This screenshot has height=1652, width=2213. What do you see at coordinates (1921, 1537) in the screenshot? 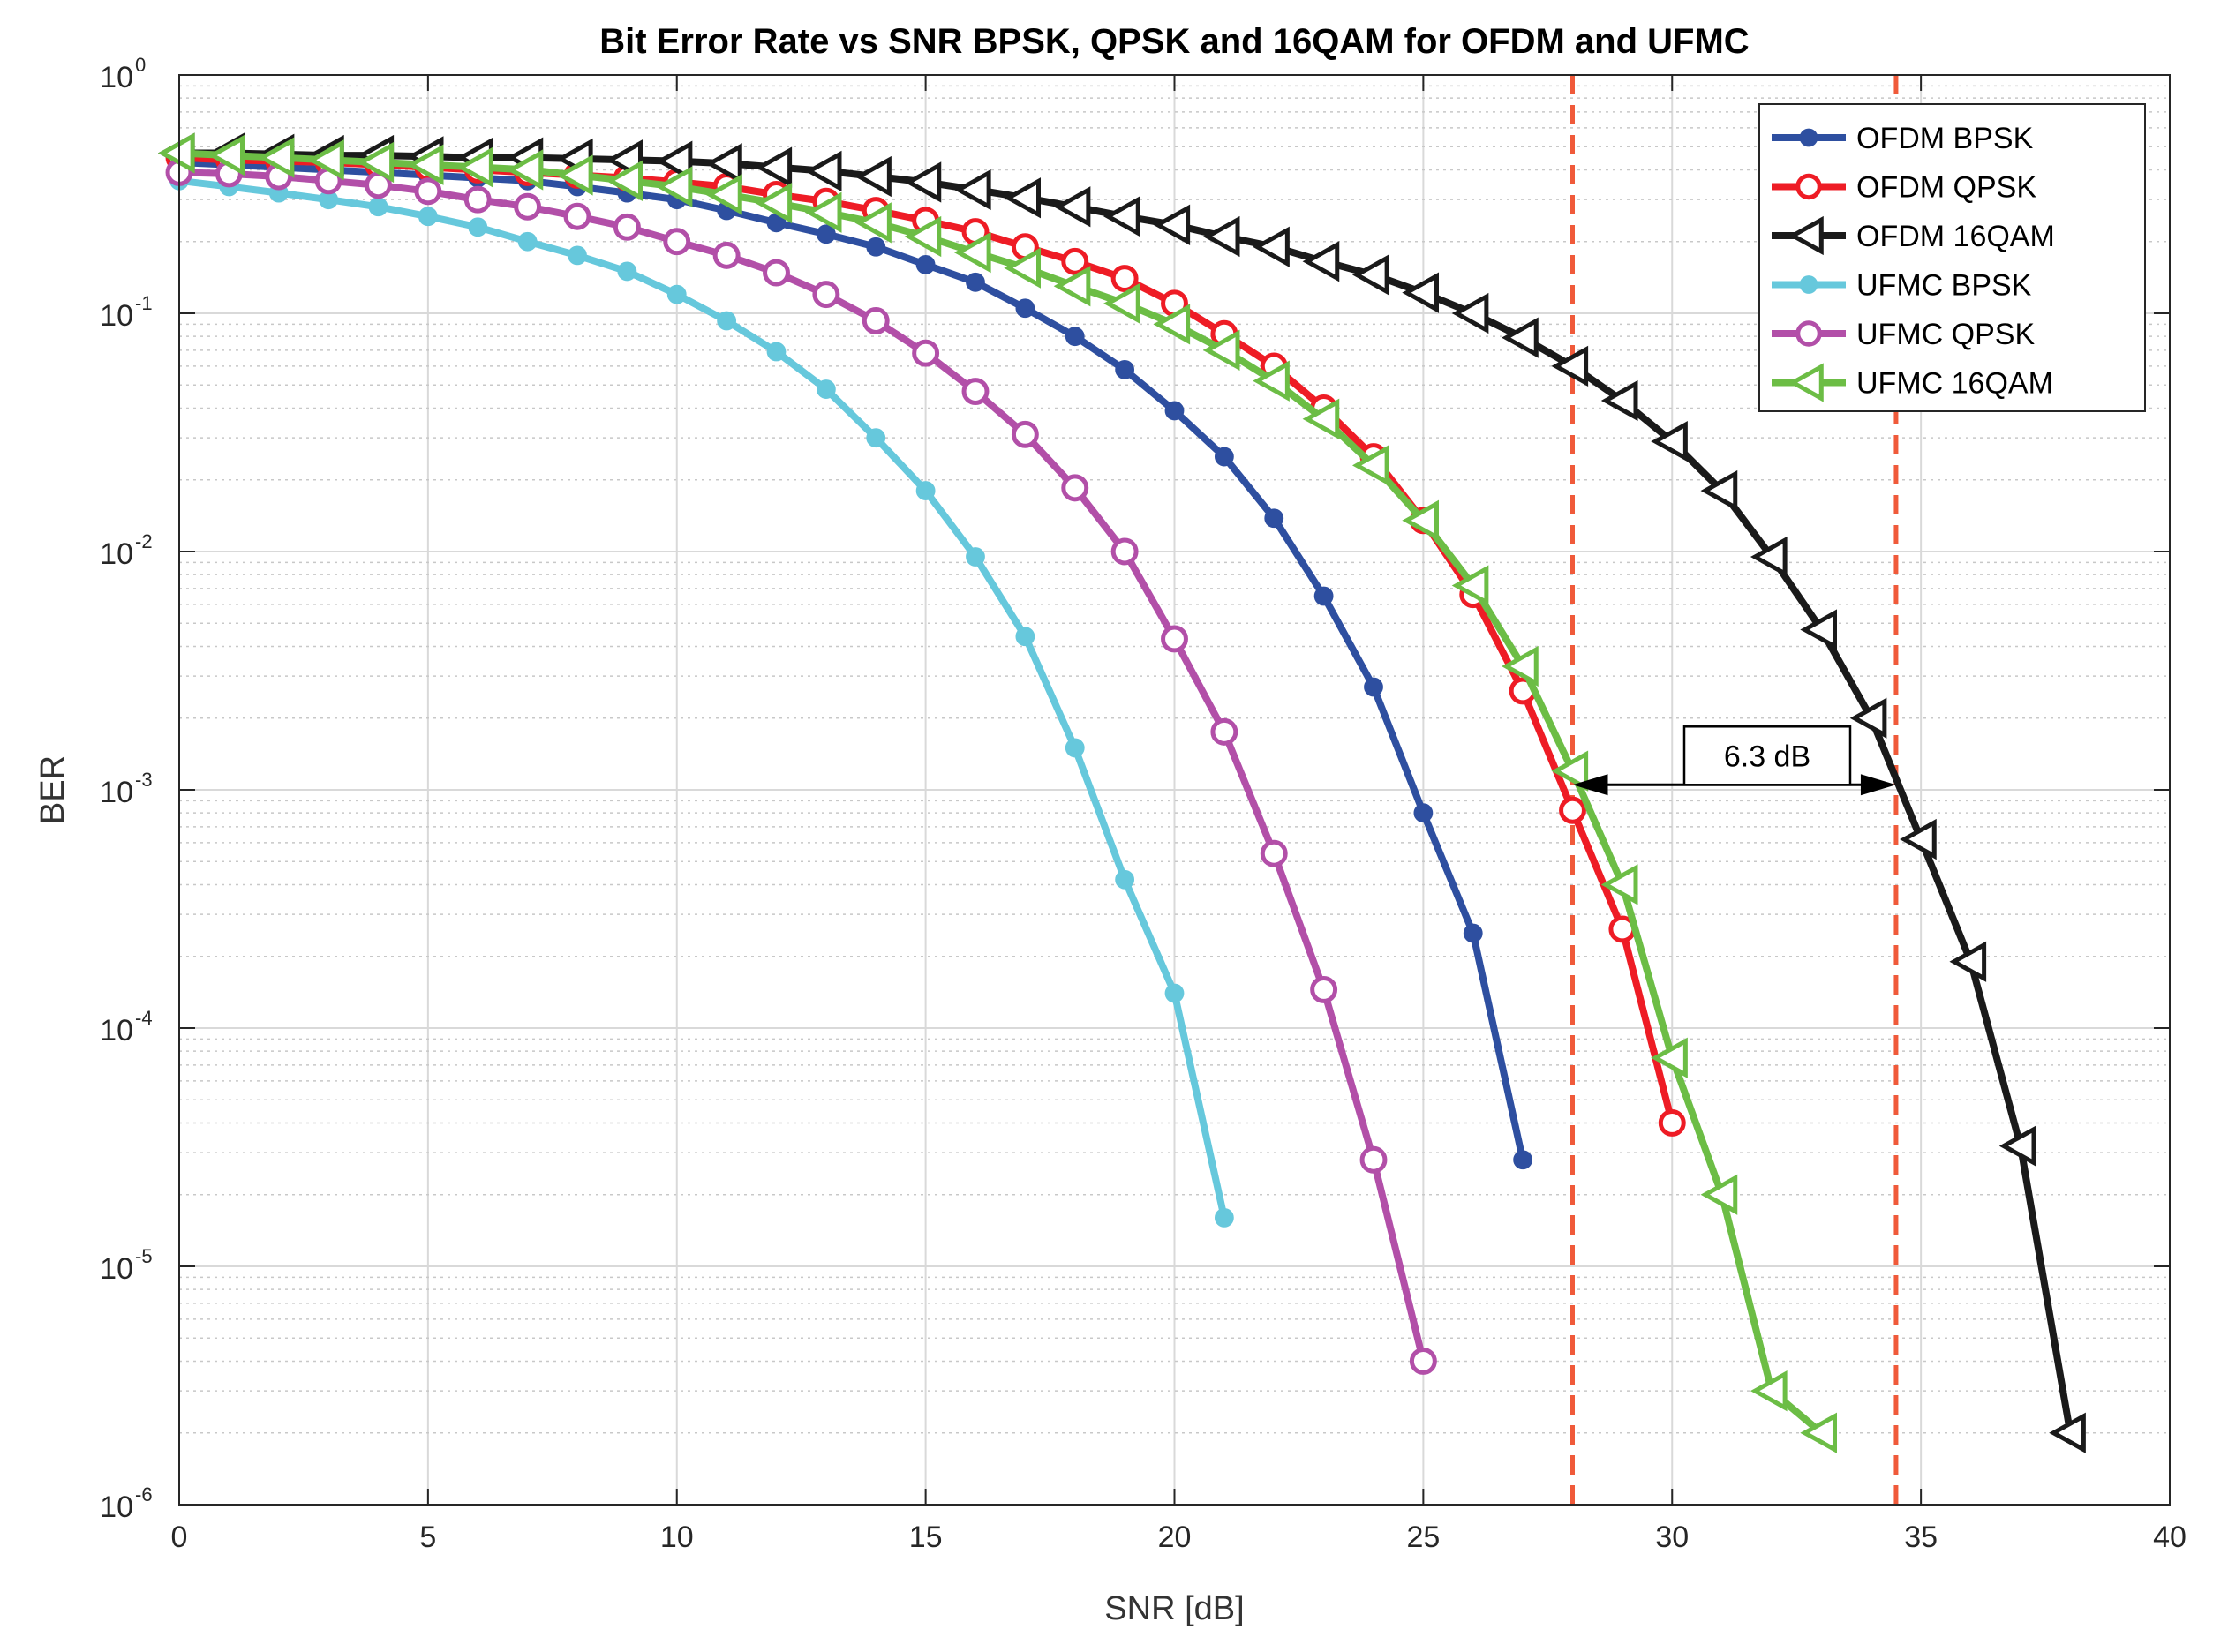
I see `x-tick-label: 35` at bounding box center [1921, 1537].